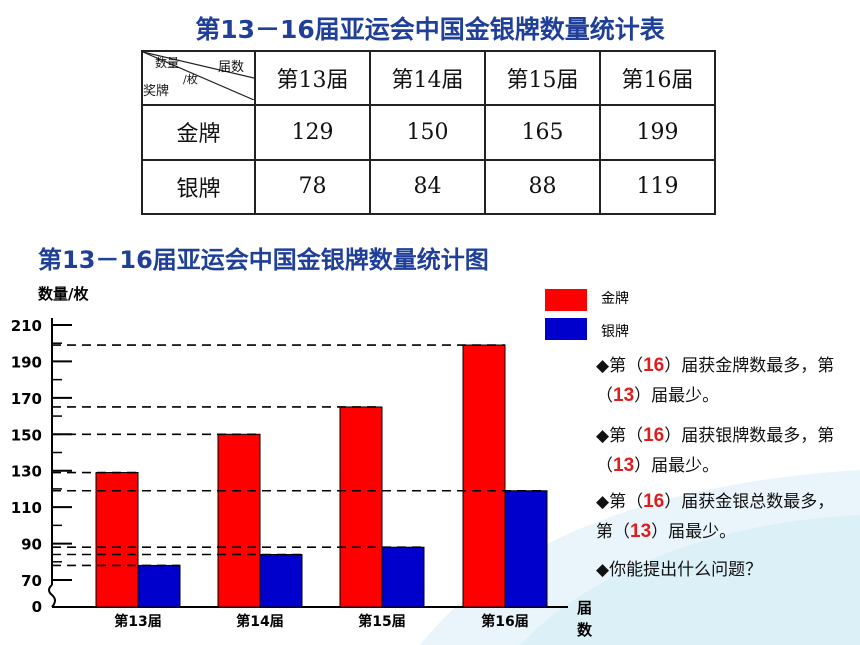 Image resolution: width=860 pixels, height=645 pixels. I want to click on note-text: ）届获银牌数最多，第（, so click(715, 451).